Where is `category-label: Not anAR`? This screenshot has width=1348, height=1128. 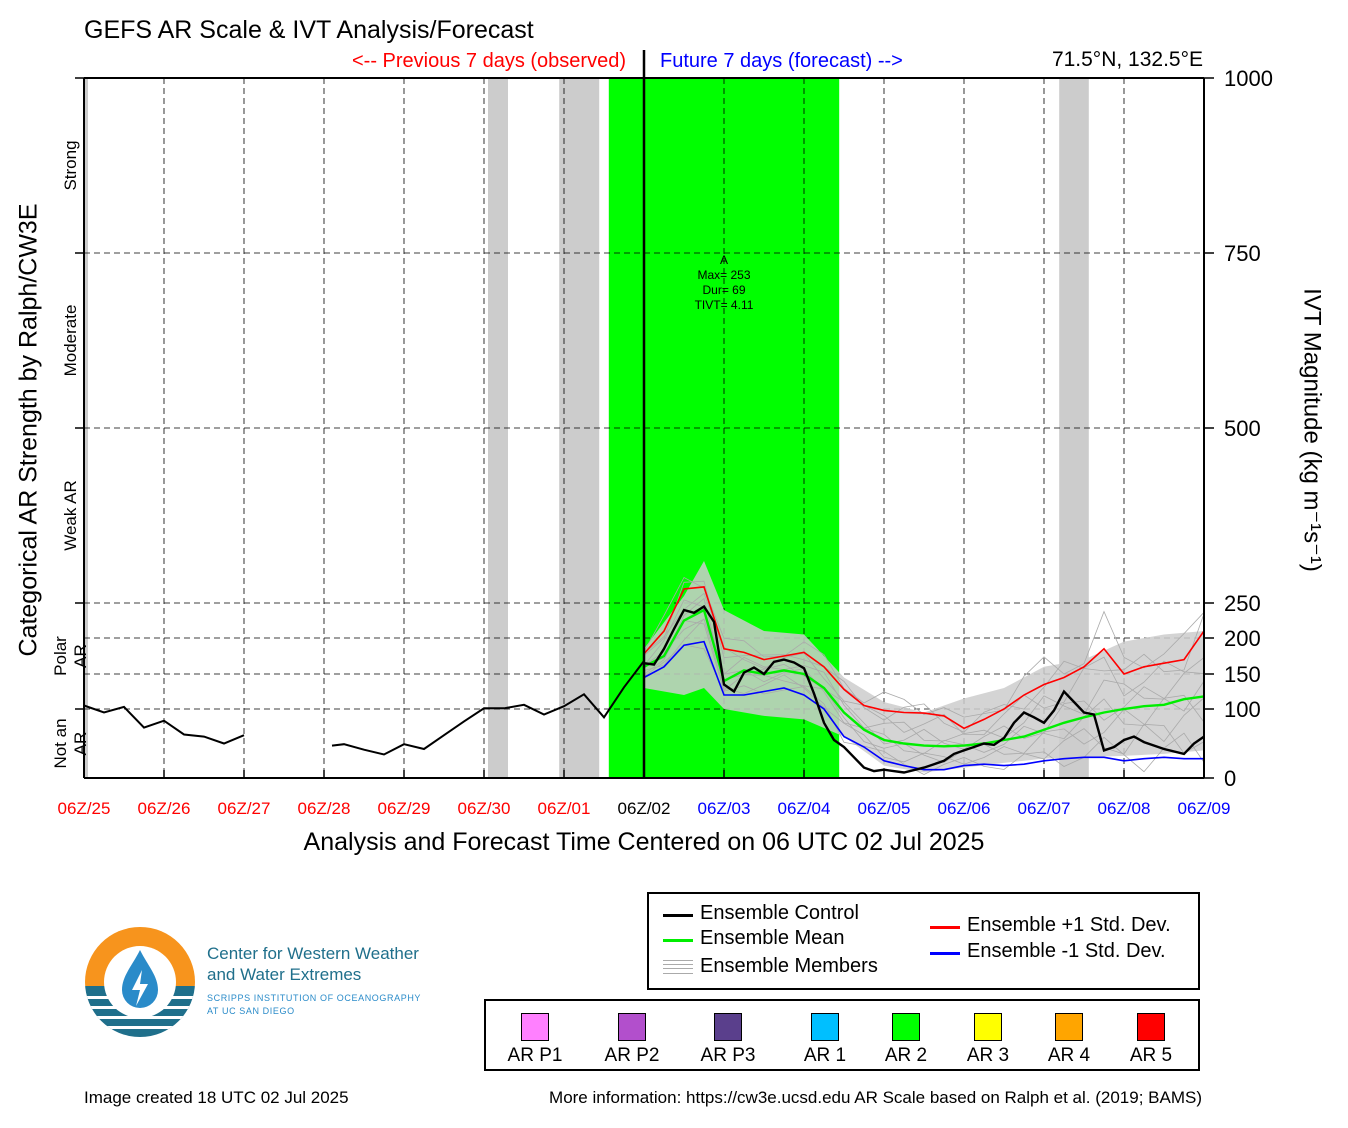 category-label: Not anAR is located at coordinates (70, 743).